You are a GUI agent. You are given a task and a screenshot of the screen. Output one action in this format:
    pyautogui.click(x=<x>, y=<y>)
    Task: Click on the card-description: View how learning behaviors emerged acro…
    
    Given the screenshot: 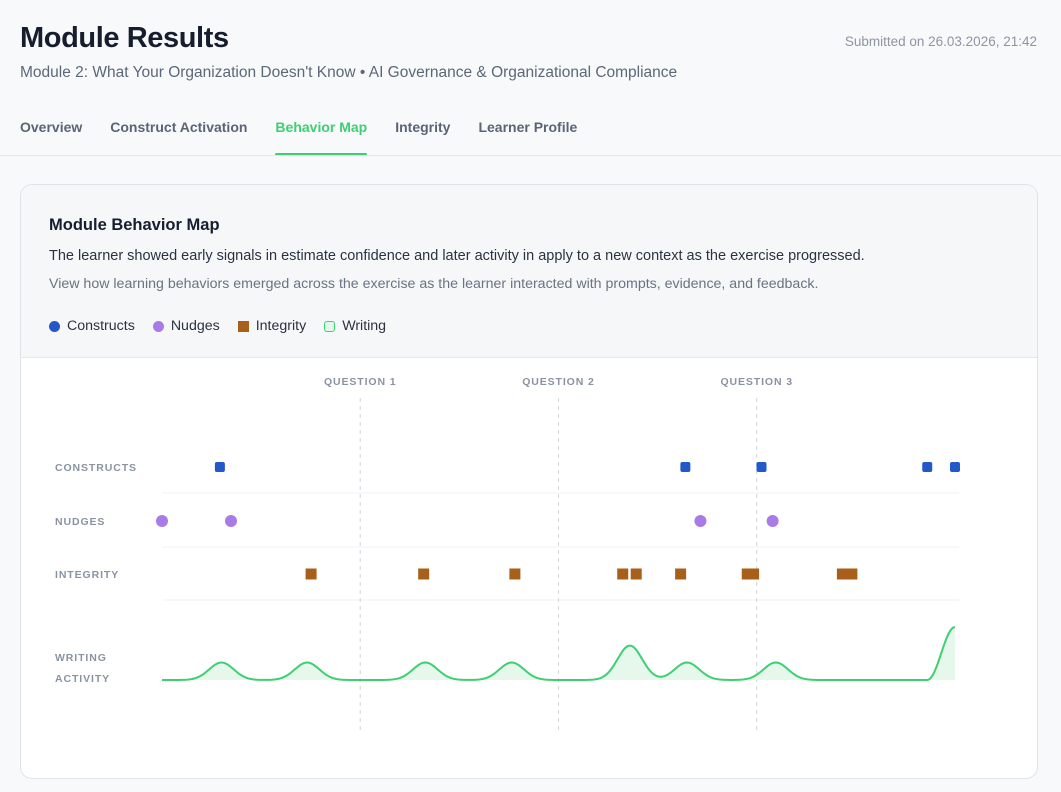 What is the action you would take?
    pyautogui.click(x=434, y=284)
    